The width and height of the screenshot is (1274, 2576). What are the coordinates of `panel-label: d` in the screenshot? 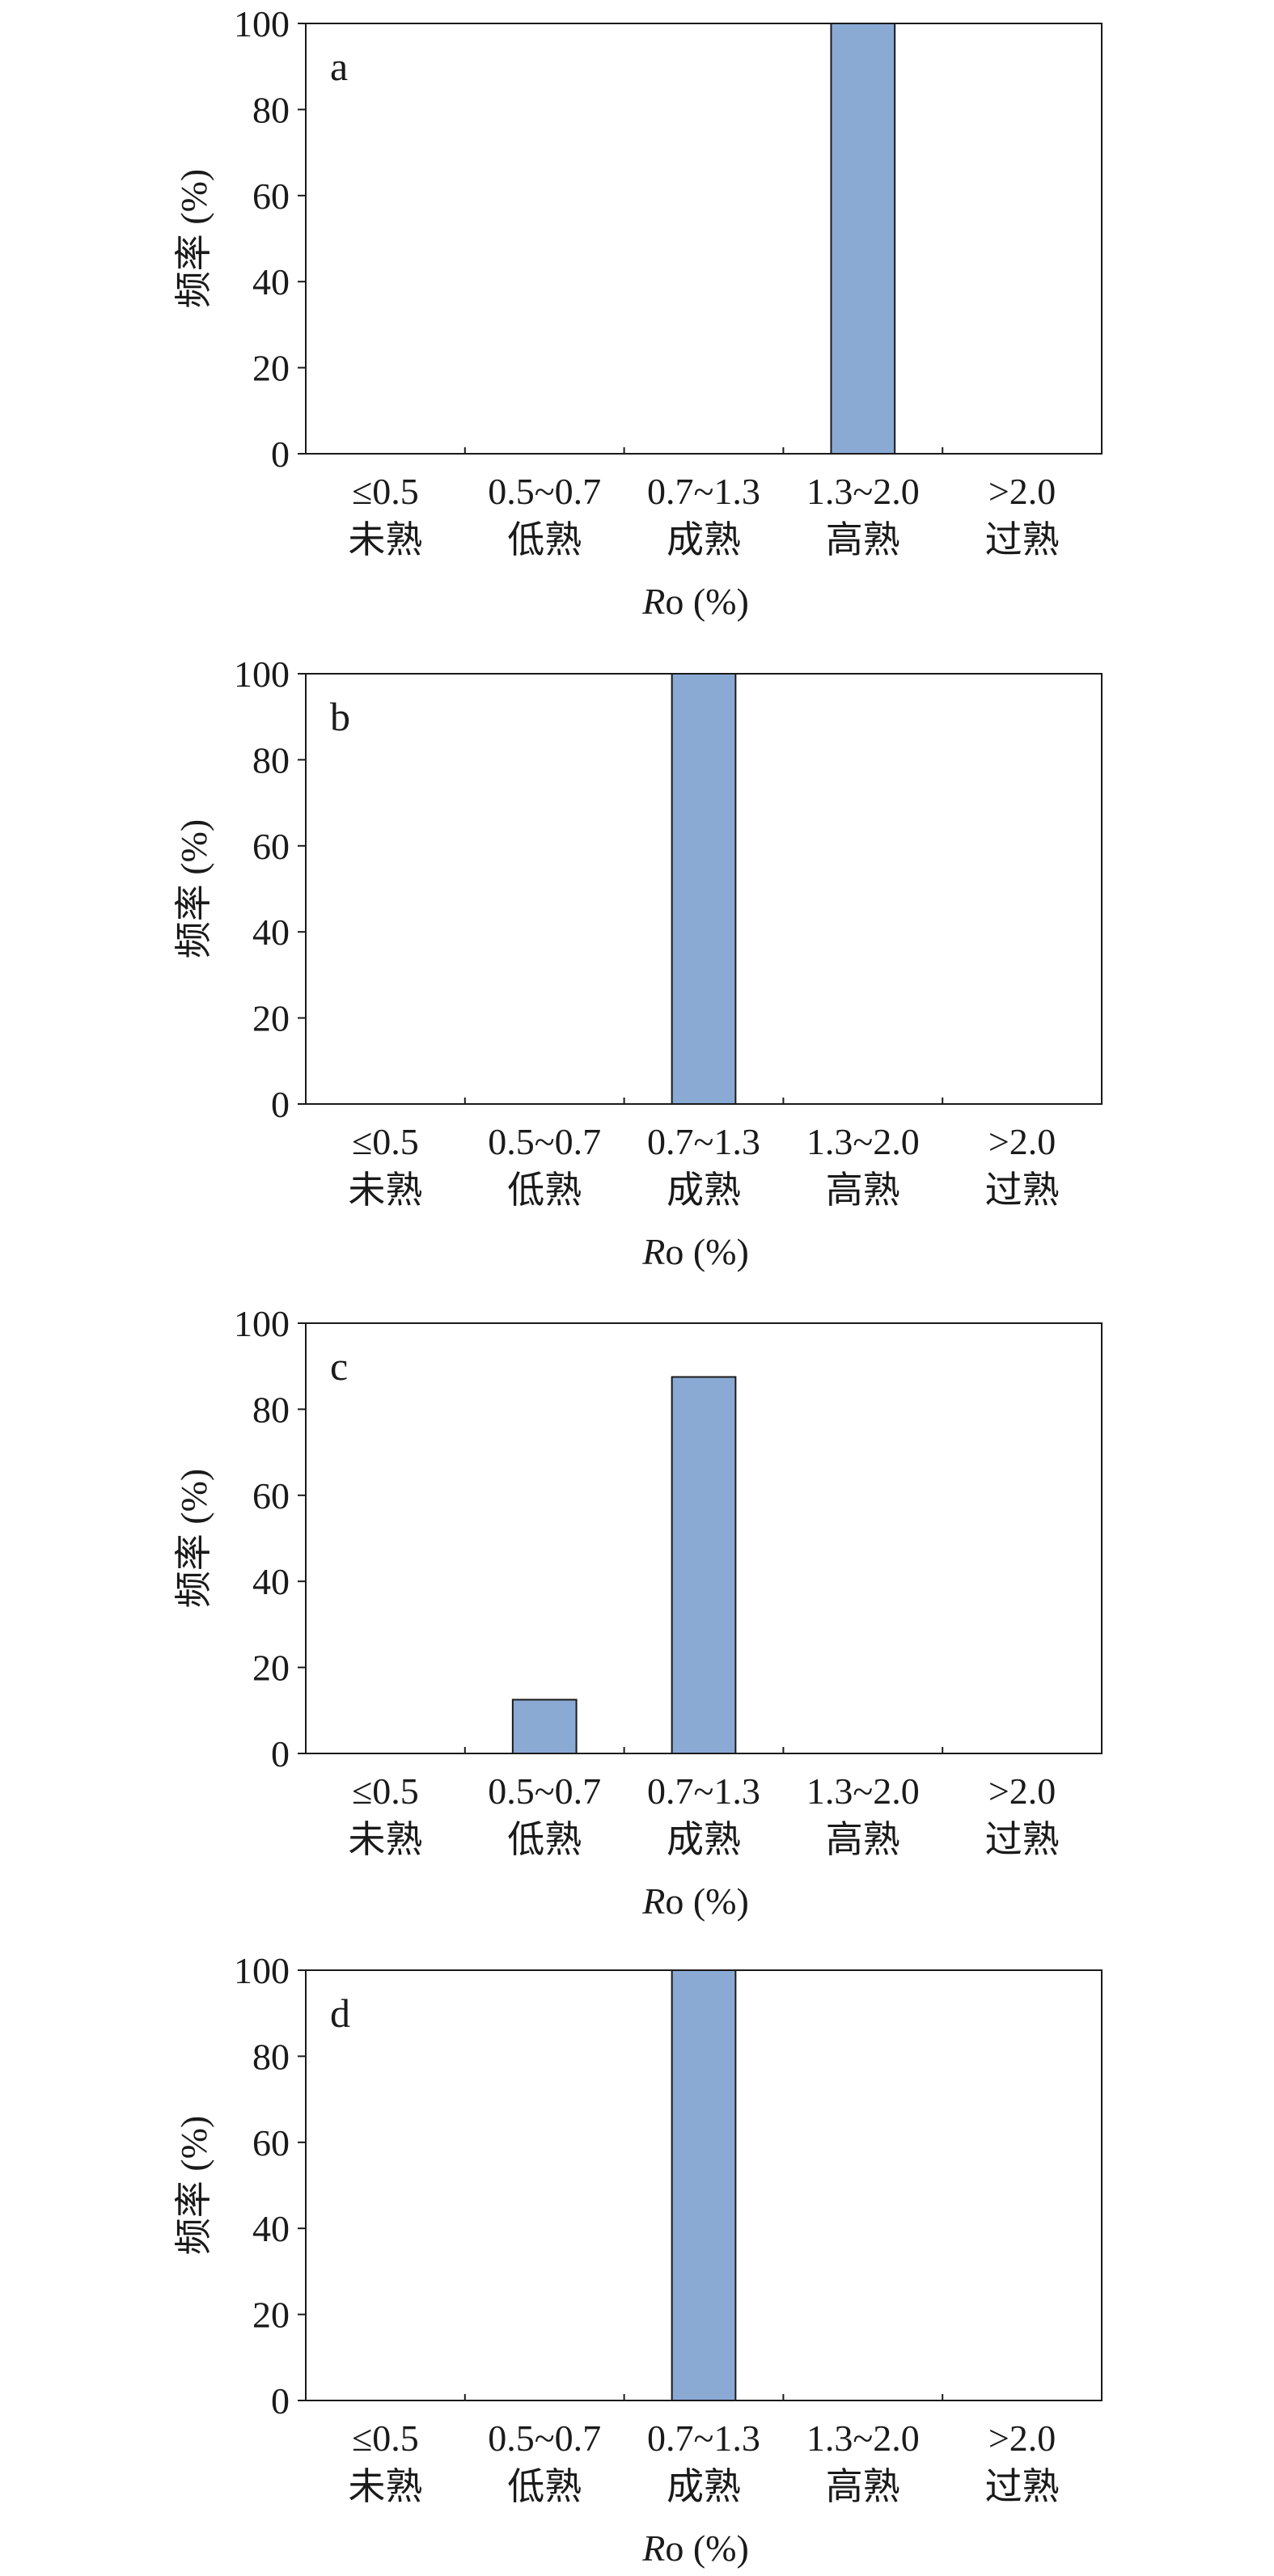 It's located at (340, 2013).